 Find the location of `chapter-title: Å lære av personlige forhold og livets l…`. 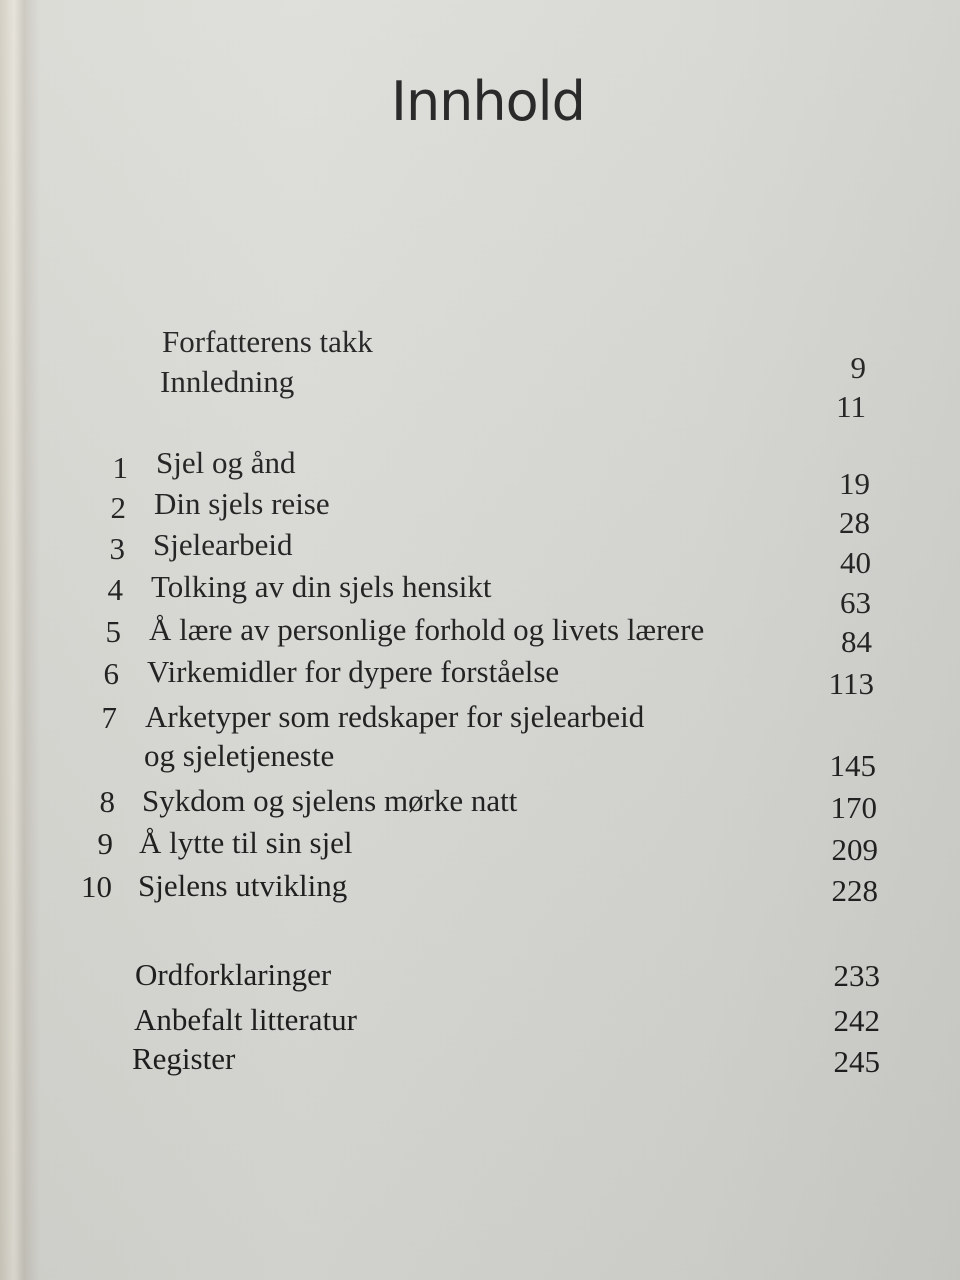

chapter-title: Å lære av personlige forhold og livets l… is located at coordinates (427, 629).